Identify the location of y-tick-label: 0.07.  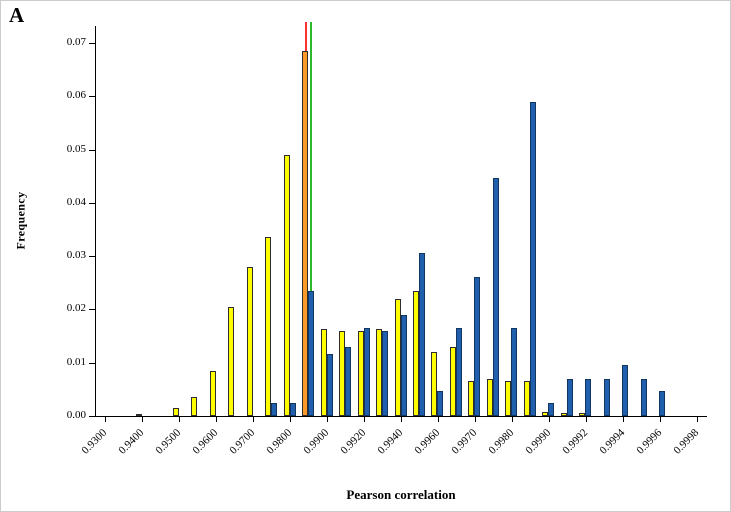
(76, 42).